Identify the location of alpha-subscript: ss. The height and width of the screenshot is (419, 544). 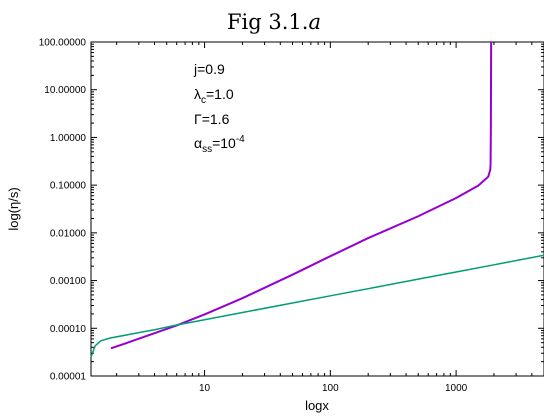
(207, 149).